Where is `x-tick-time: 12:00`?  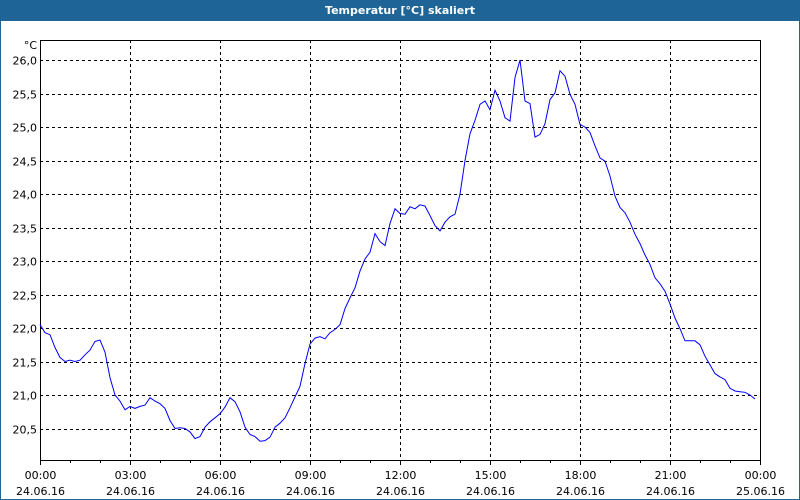
x-tick-time: 12:00 is located at coordinates (401, 475).